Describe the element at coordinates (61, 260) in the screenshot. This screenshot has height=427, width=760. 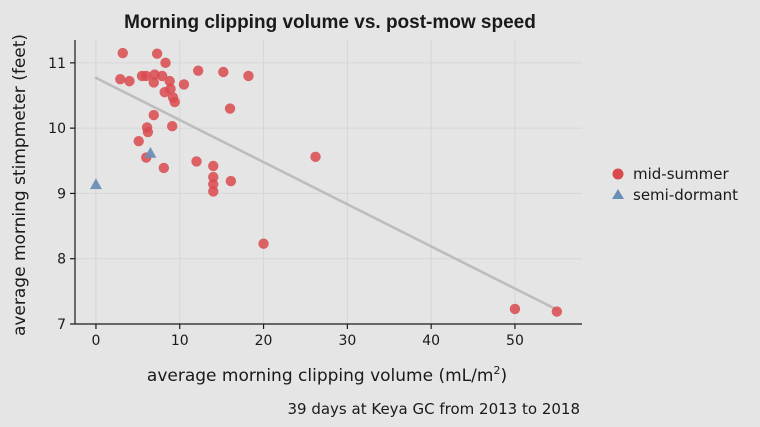
I see `y-tick-label: 8` at that location.